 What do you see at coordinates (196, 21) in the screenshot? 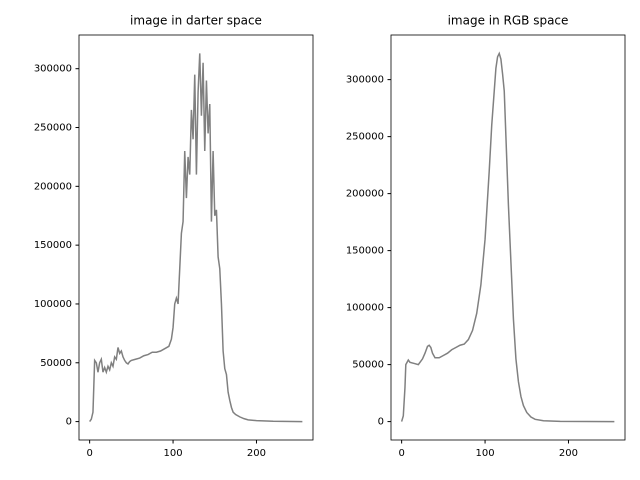
I see `chart-title: image in darter space` at bounding box center [196, 21].